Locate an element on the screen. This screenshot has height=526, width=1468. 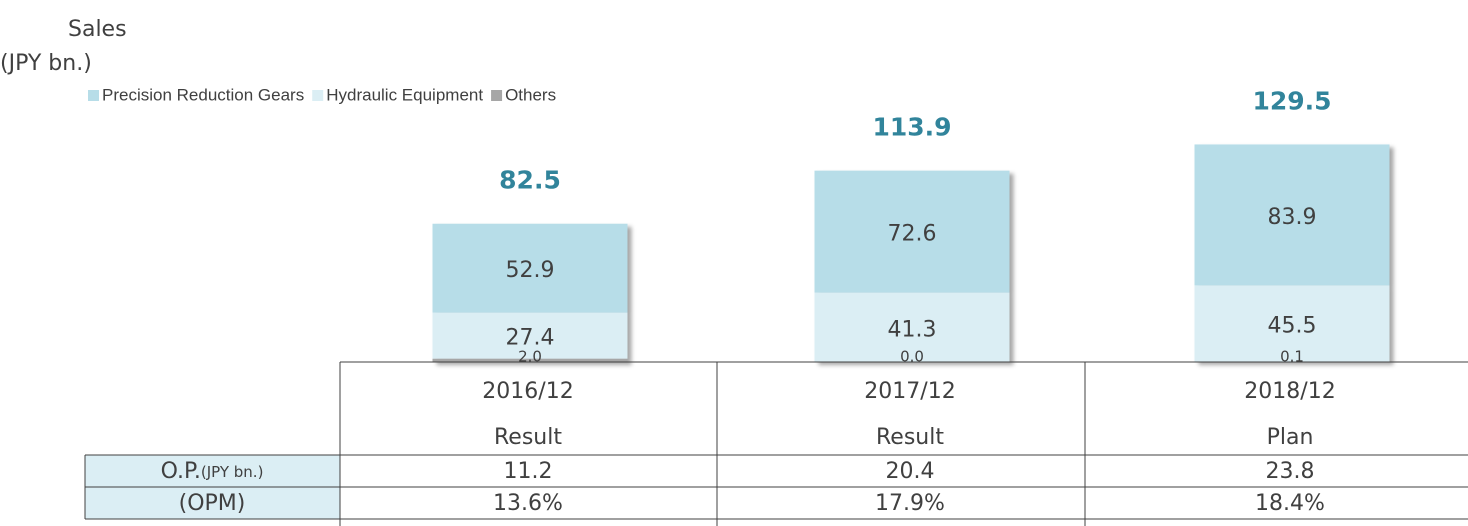
row-label-unit: (JPY bn.) is located at coordinates (232, 472).